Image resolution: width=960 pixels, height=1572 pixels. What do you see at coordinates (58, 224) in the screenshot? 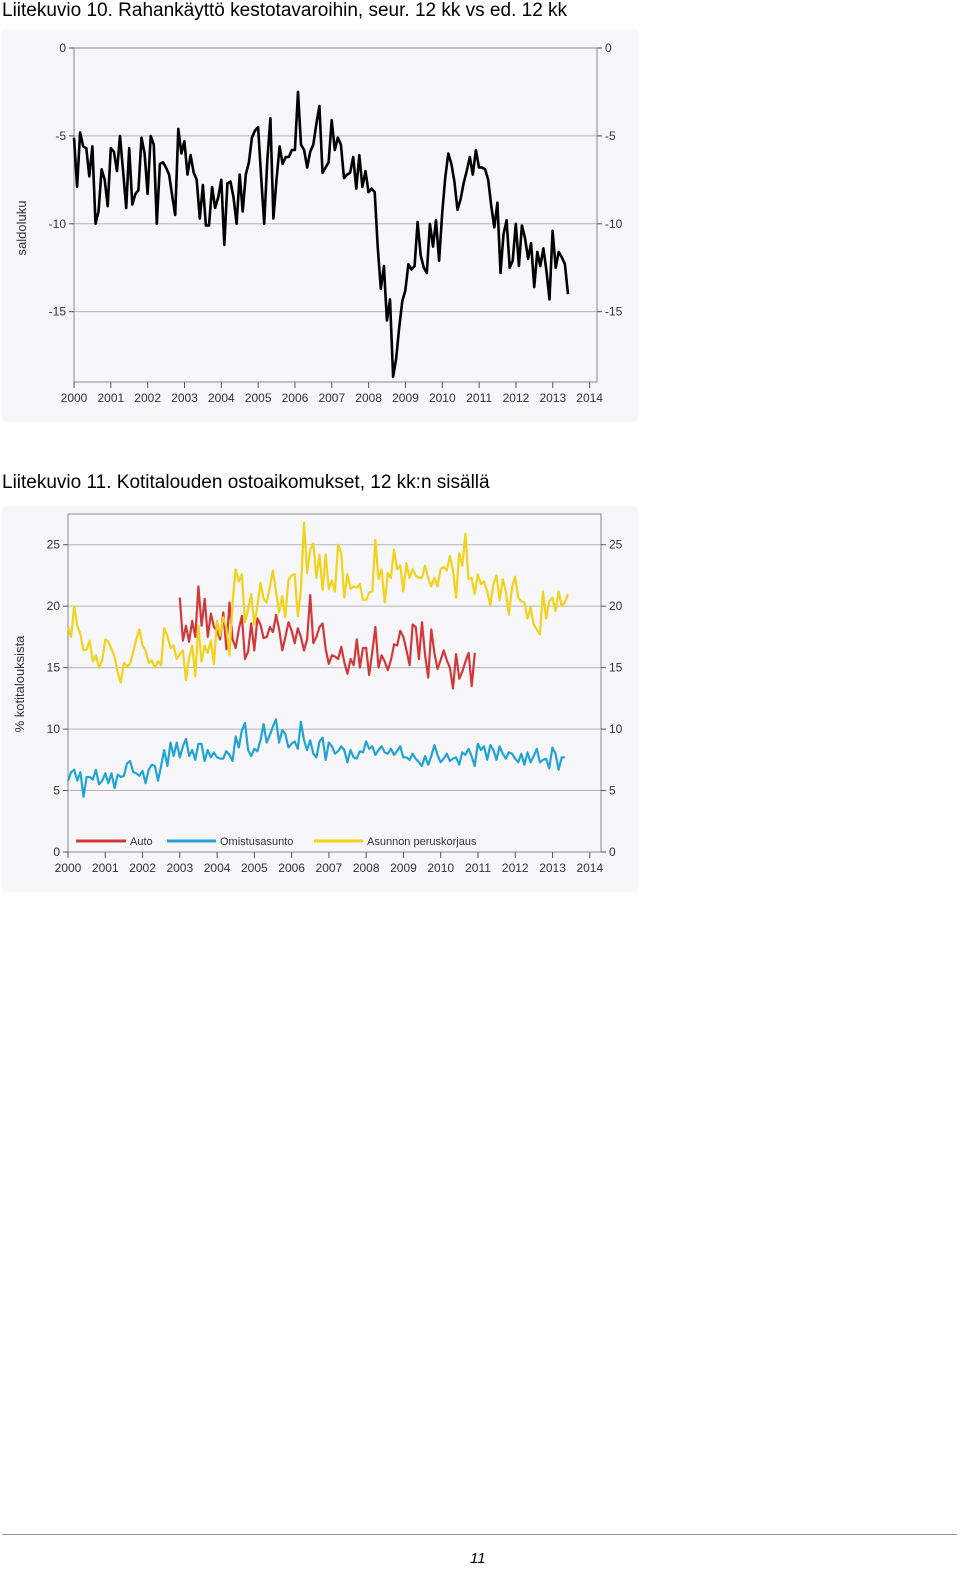
I see `y-tick-label: -10` at bounding box center [58, 224].